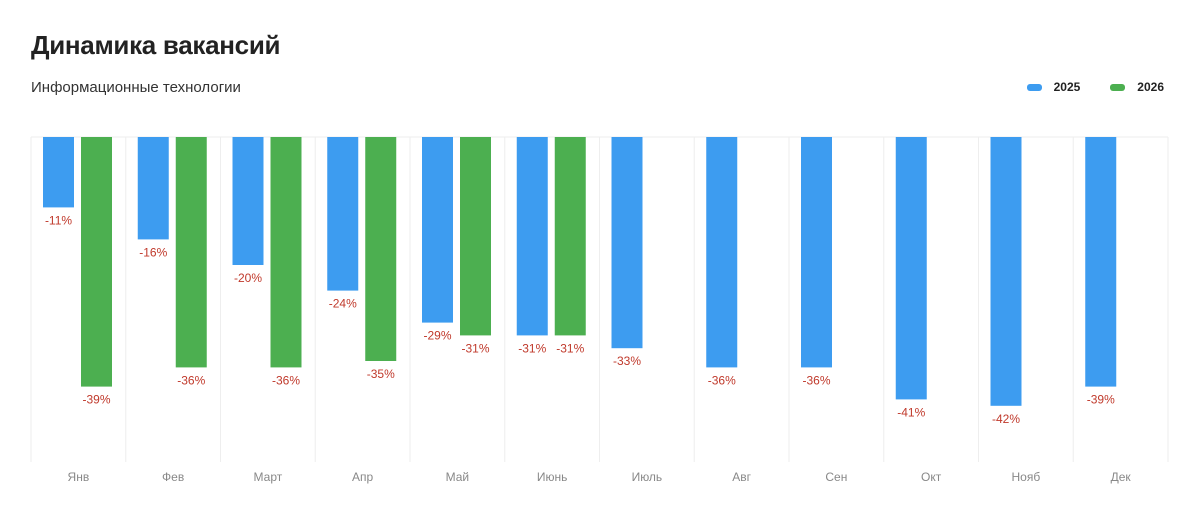 Image resolution: width=1200 pixels, height=514 pixels. What do you see at coordinates (58, 220) in the screenshot?
I see `data-label-2025-1: -11%` at bounding box center [58, 220].